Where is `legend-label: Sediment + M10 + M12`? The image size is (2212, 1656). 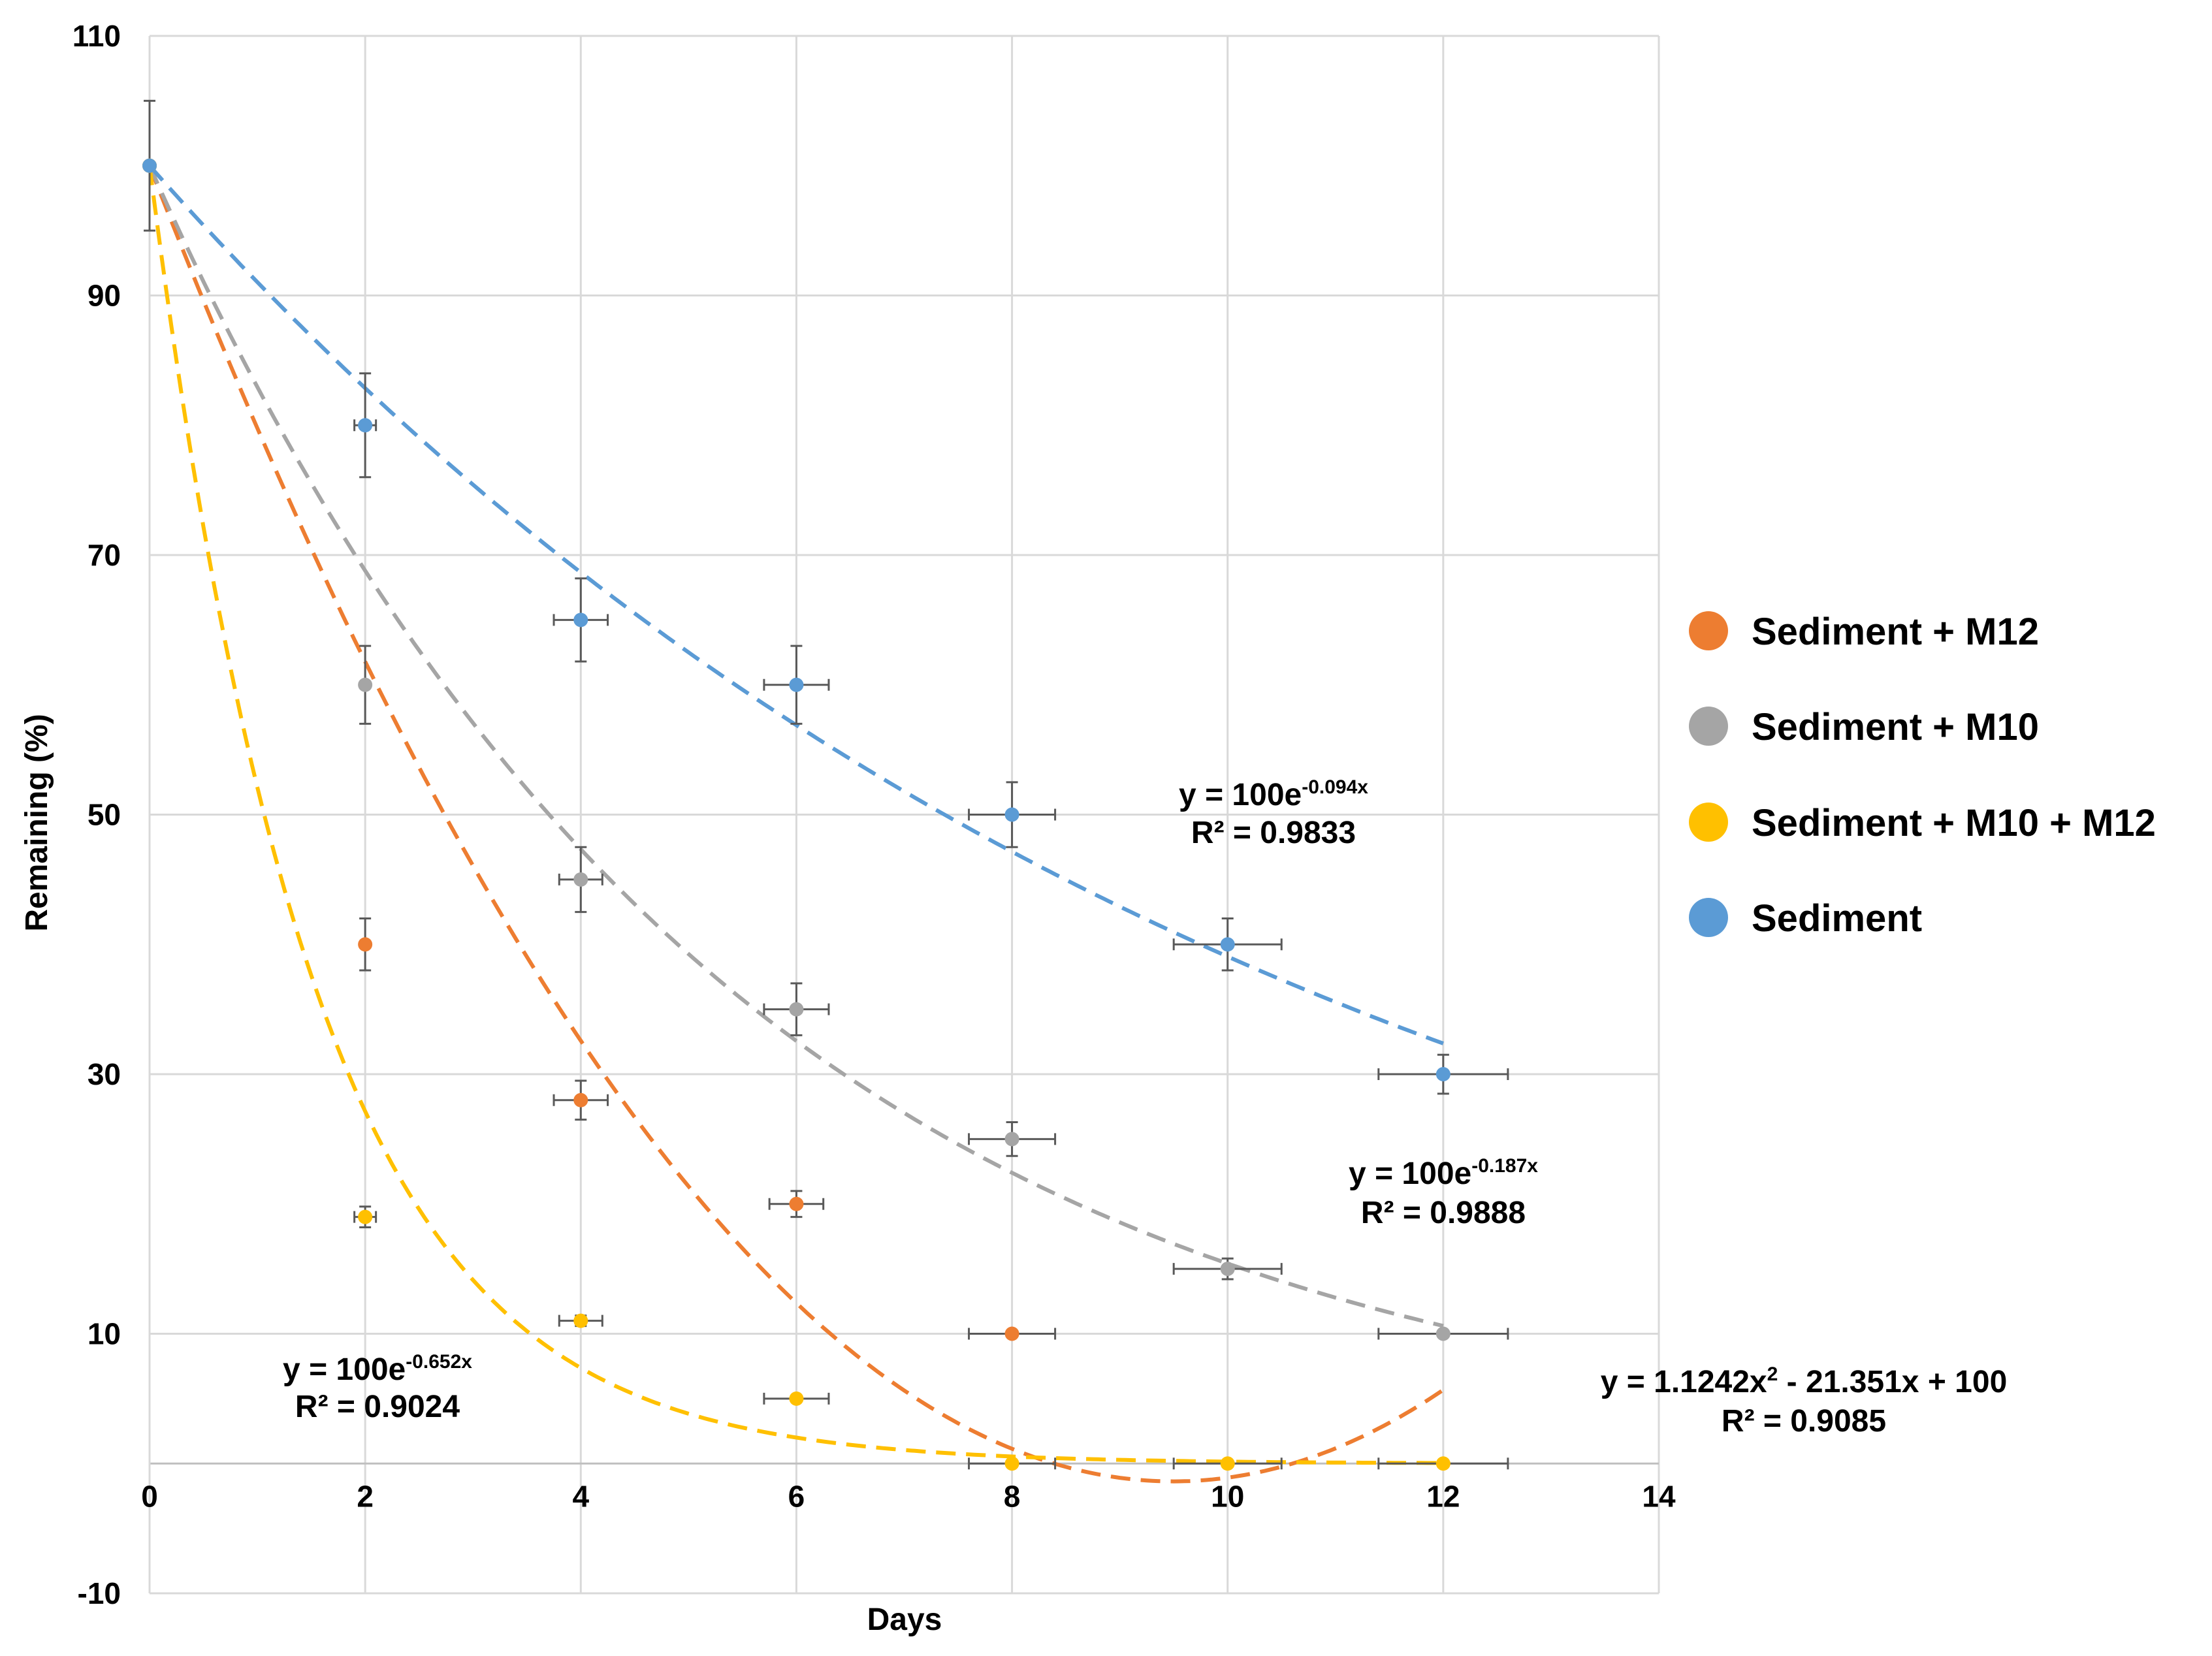 legend-label: Sediment + M10 + M12 is located at coordinates (1954, 823).